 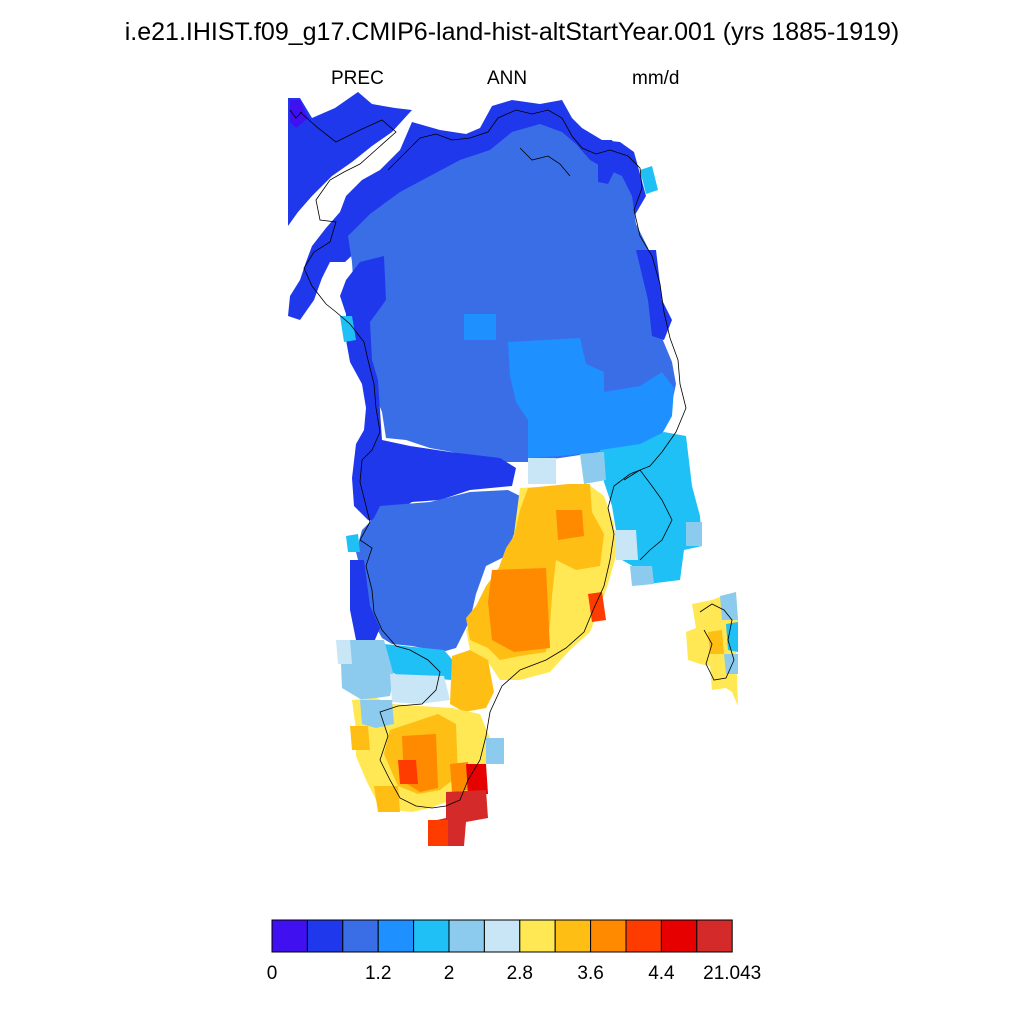 What do you see at coordinates (449, 973) in the screenshot?
I see `colorbar-tick-label: 2` at bounding box center [449, 973].